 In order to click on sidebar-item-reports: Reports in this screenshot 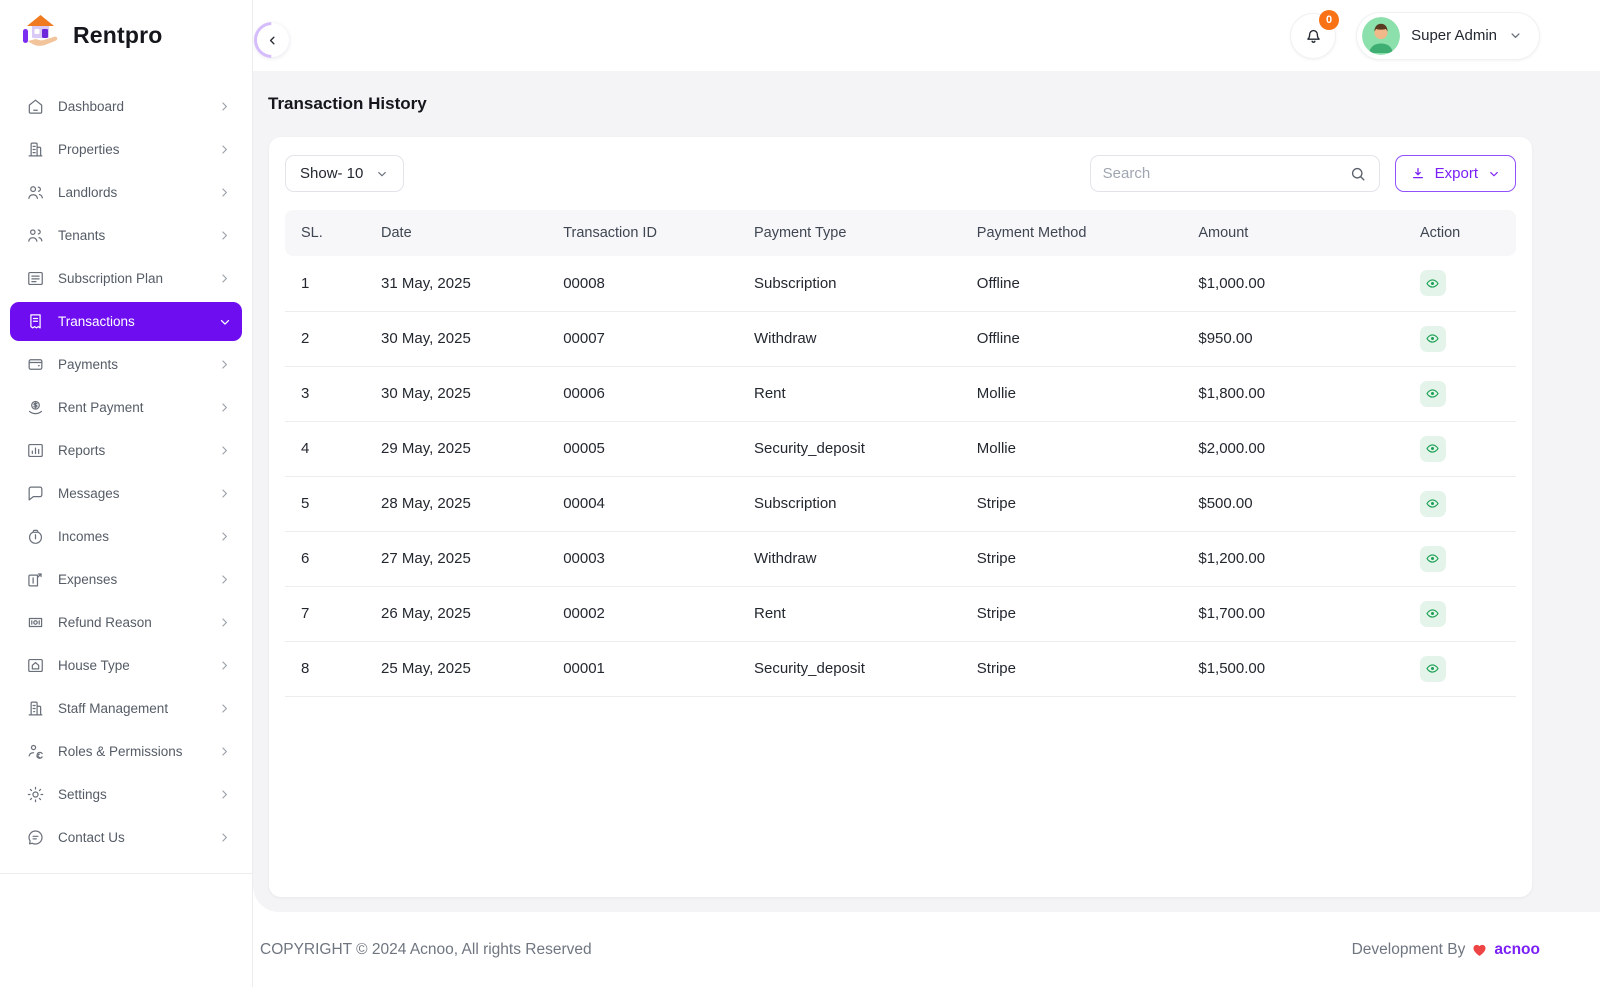, I will do `click(126, 450)`.